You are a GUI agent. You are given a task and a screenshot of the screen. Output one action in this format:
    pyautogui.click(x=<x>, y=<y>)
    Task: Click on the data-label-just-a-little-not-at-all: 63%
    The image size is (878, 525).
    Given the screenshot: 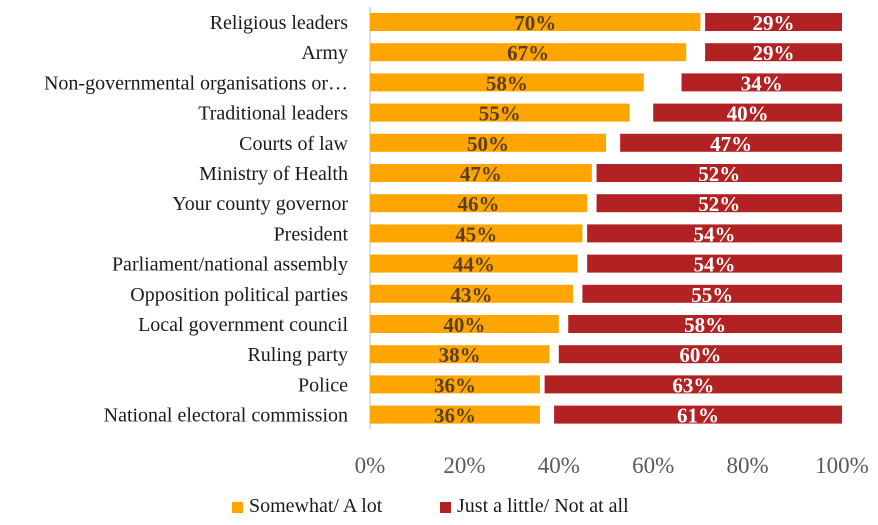 What is the action you would take?
    pyautogui.click(x=693, y=385)
    